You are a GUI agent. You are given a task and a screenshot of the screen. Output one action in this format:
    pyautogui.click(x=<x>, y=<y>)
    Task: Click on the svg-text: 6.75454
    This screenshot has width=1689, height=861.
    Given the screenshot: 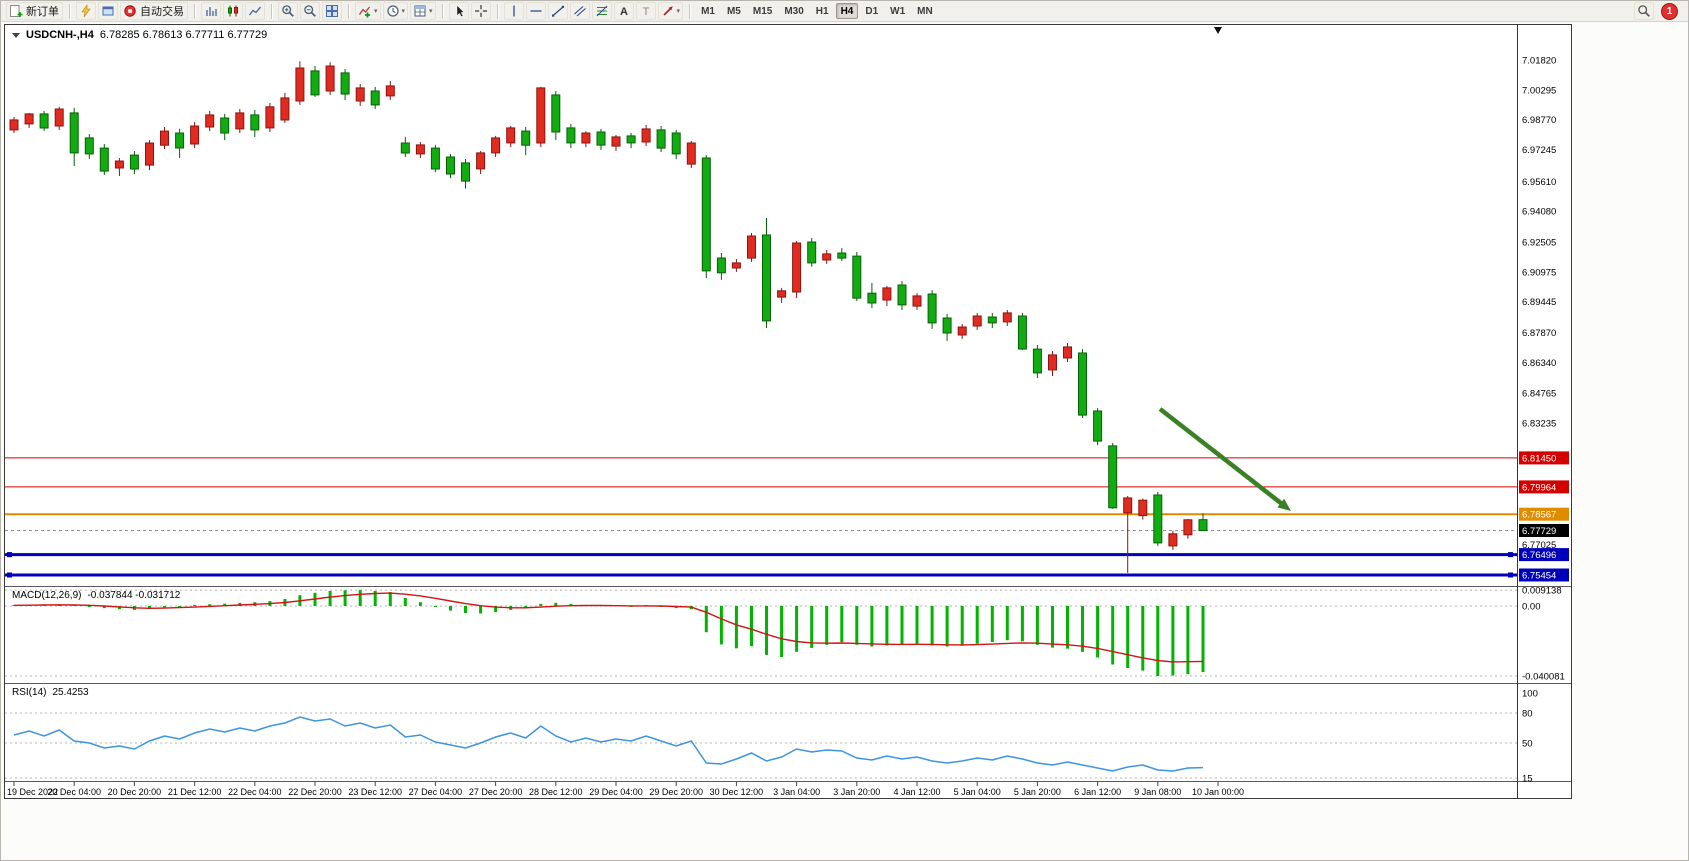 What is the action you would take?
    pyautogui.click(x=1539, y=576)
    